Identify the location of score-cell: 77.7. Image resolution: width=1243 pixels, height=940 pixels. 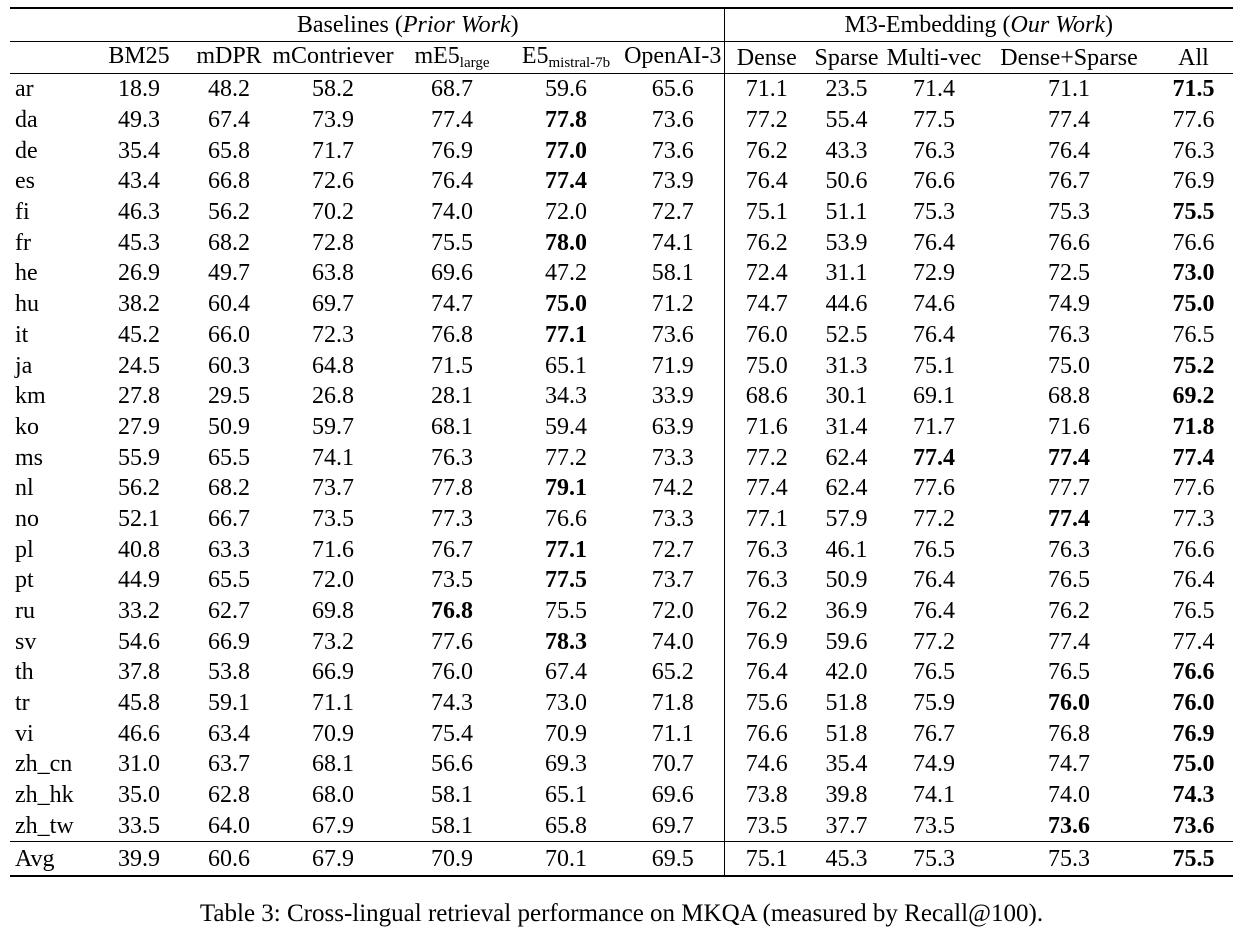
(1069, 488).